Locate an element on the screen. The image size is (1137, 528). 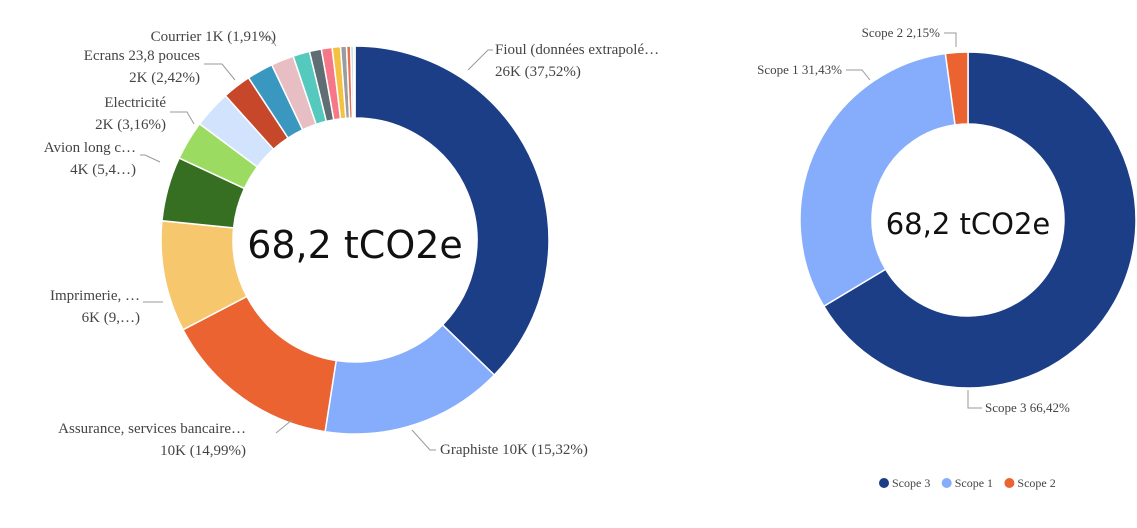
legend-label-0: Scope 3 is located at coordinates (911, 483).